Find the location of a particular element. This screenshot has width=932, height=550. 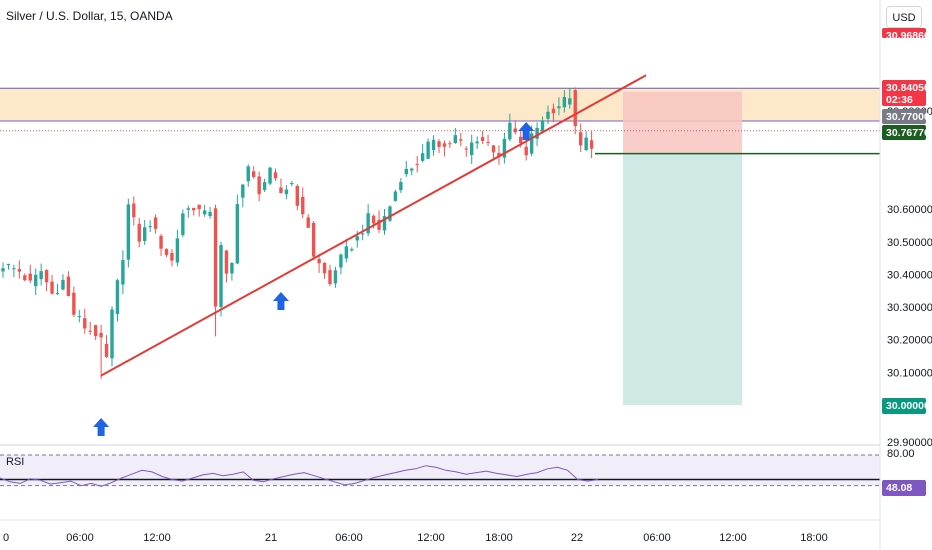

time-tick-label: 21 is located at coordinates (271, 538).